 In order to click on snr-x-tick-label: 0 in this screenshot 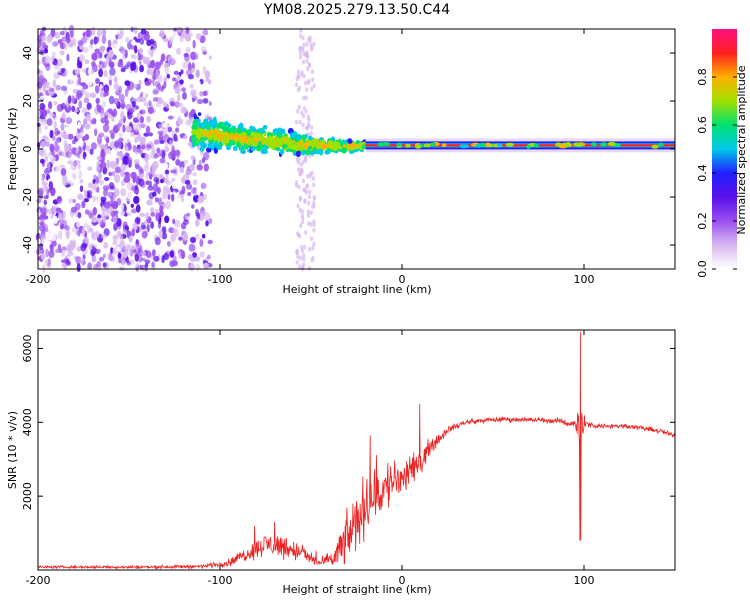, I will do `click(402, 580)`.